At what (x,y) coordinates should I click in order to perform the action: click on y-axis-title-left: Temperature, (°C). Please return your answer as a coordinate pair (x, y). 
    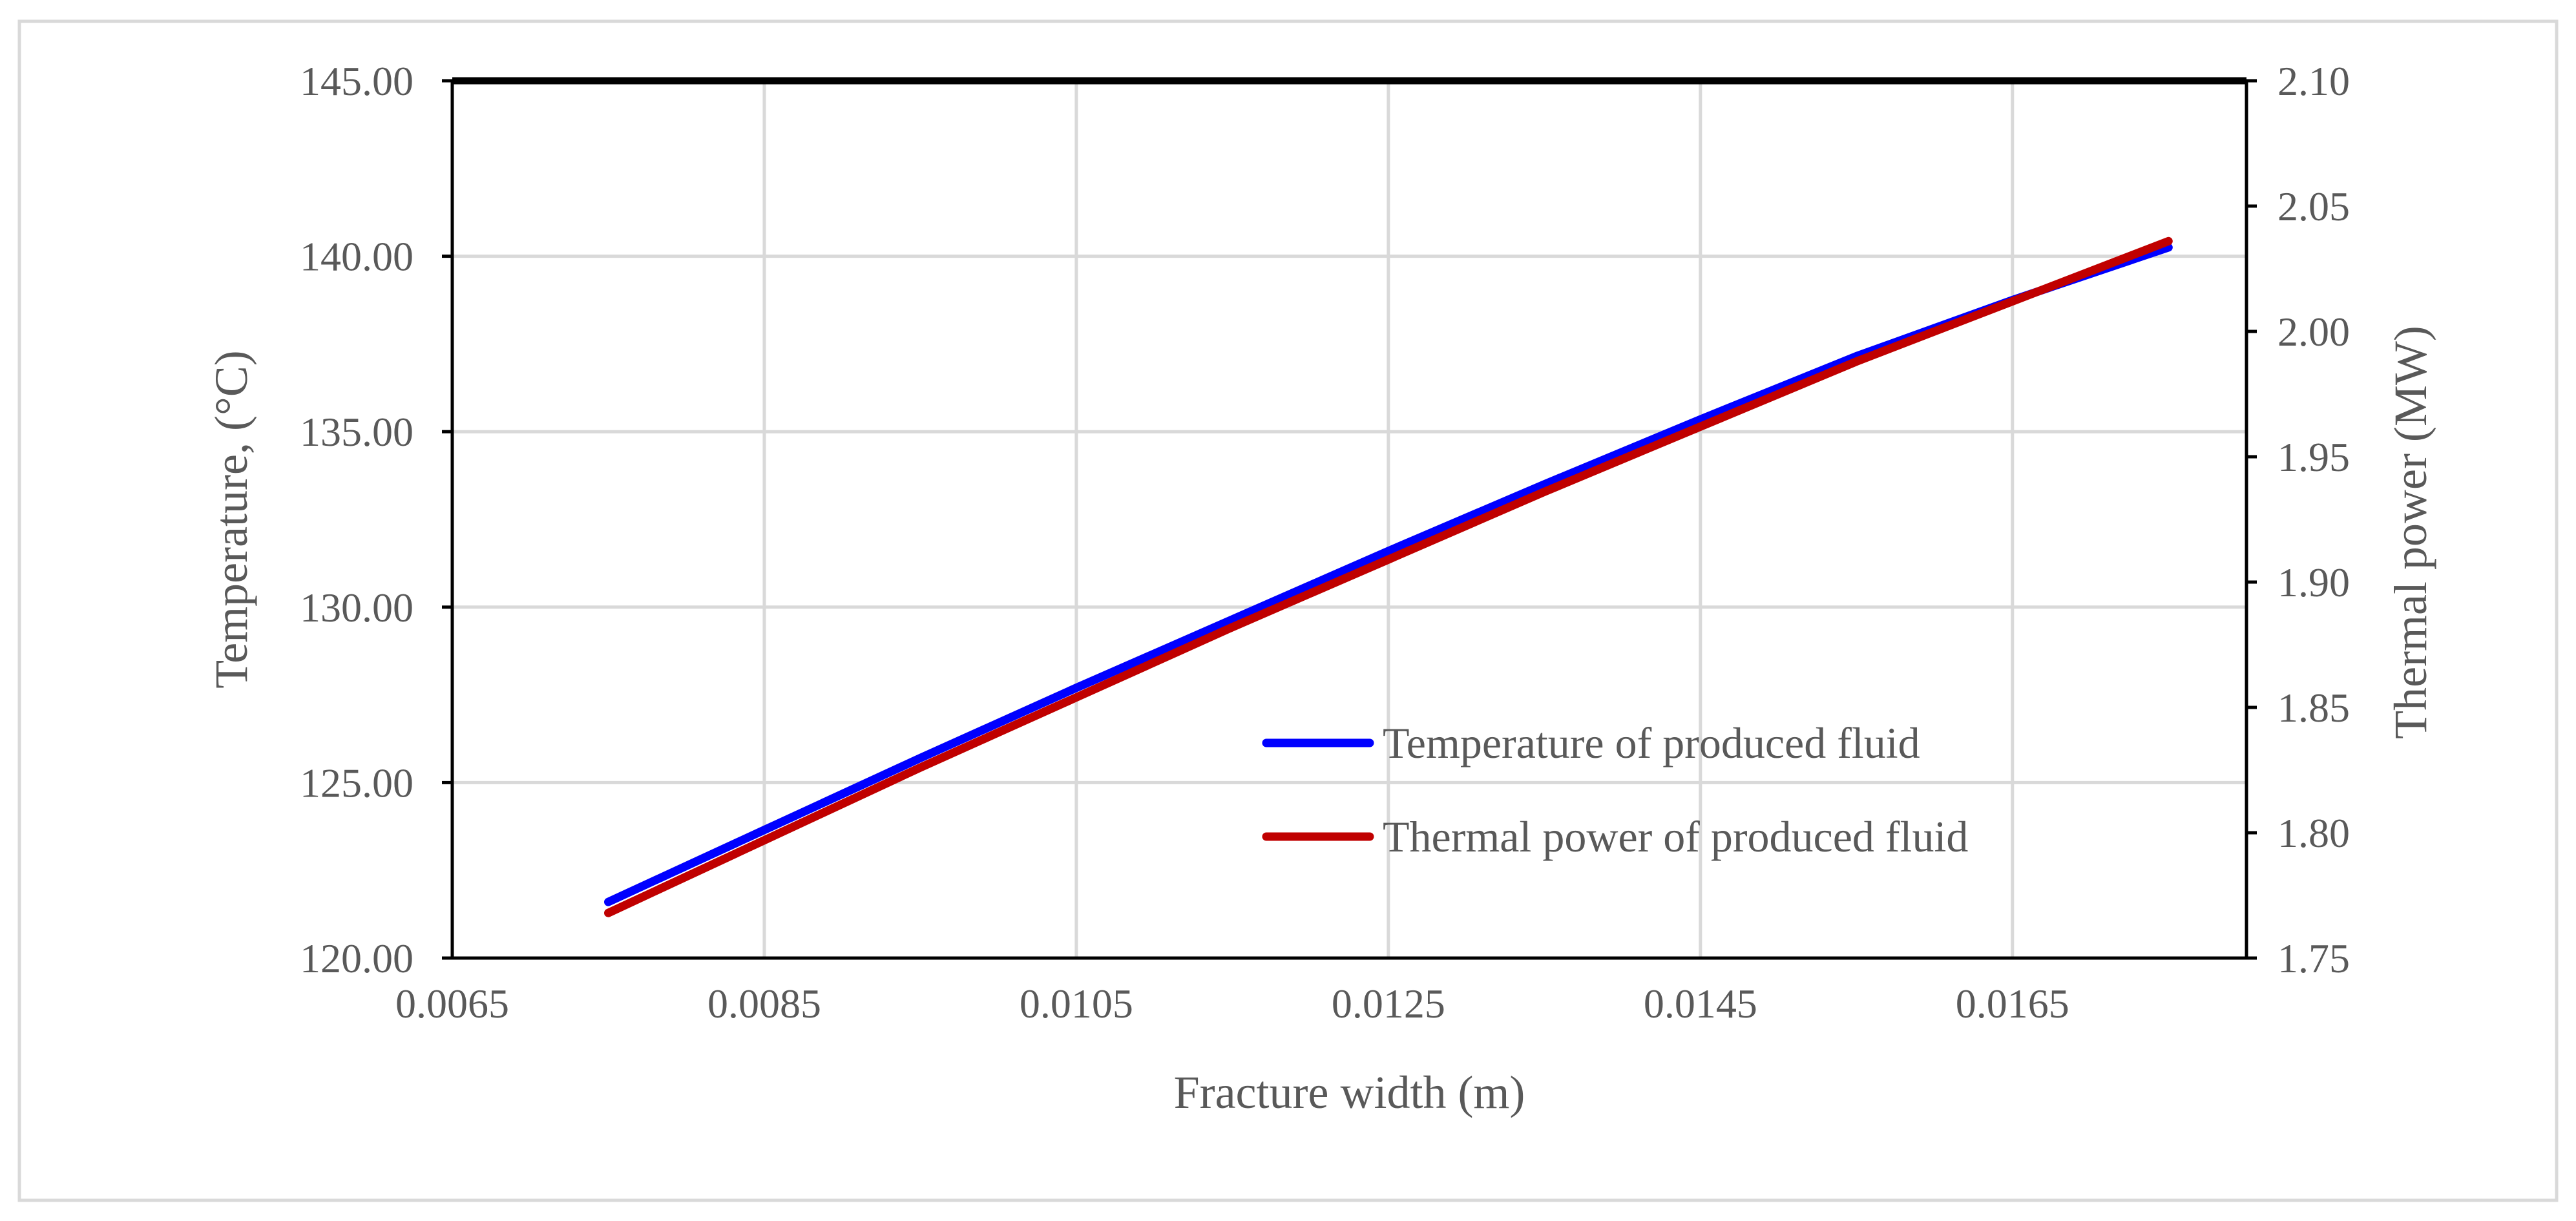
    Looking at the image, I should click on (231, 520).